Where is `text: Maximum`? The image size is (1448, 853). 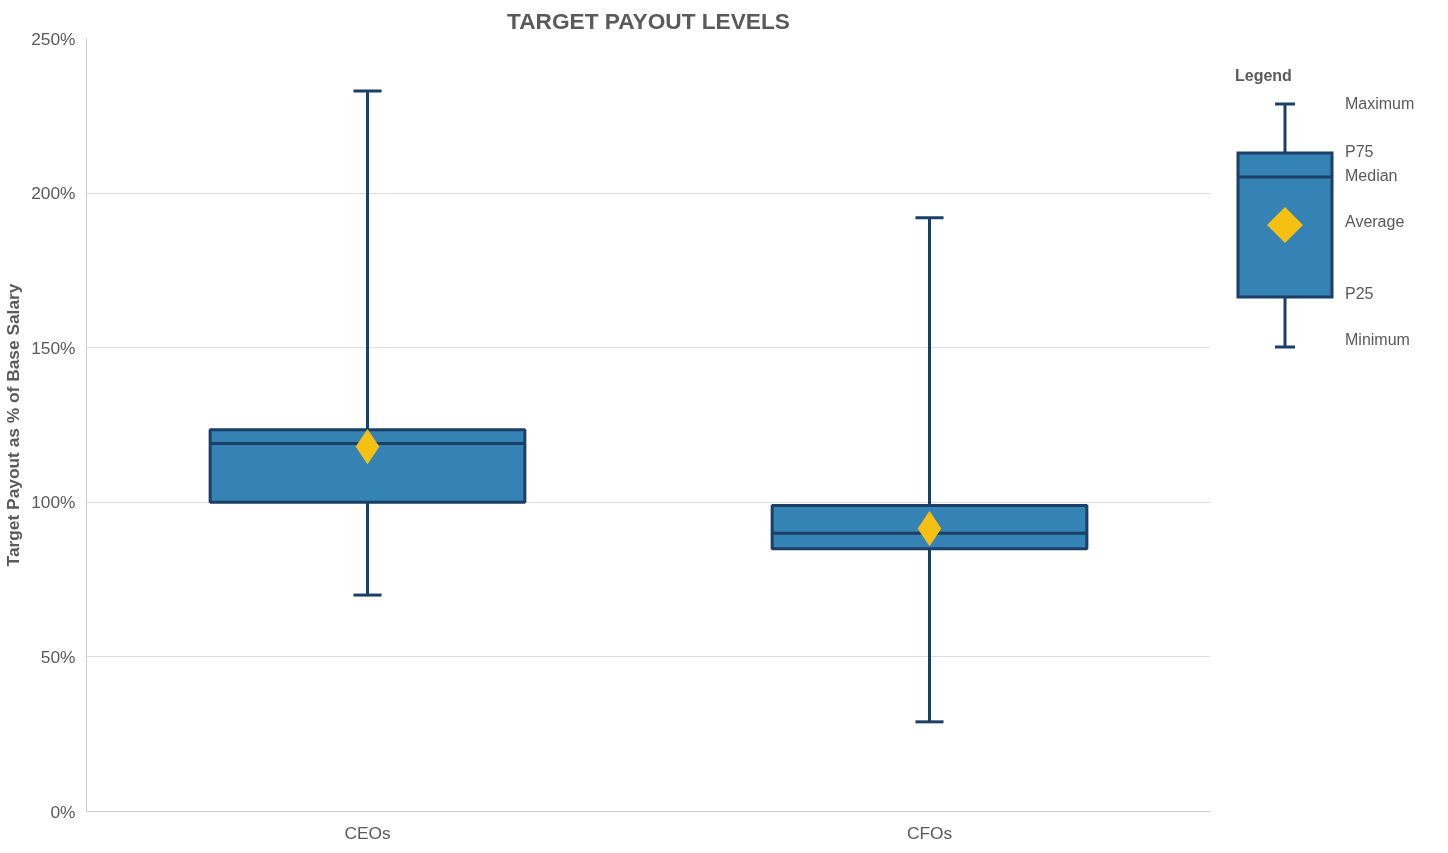 text: Maximum is located at coordinates (1380, 104).